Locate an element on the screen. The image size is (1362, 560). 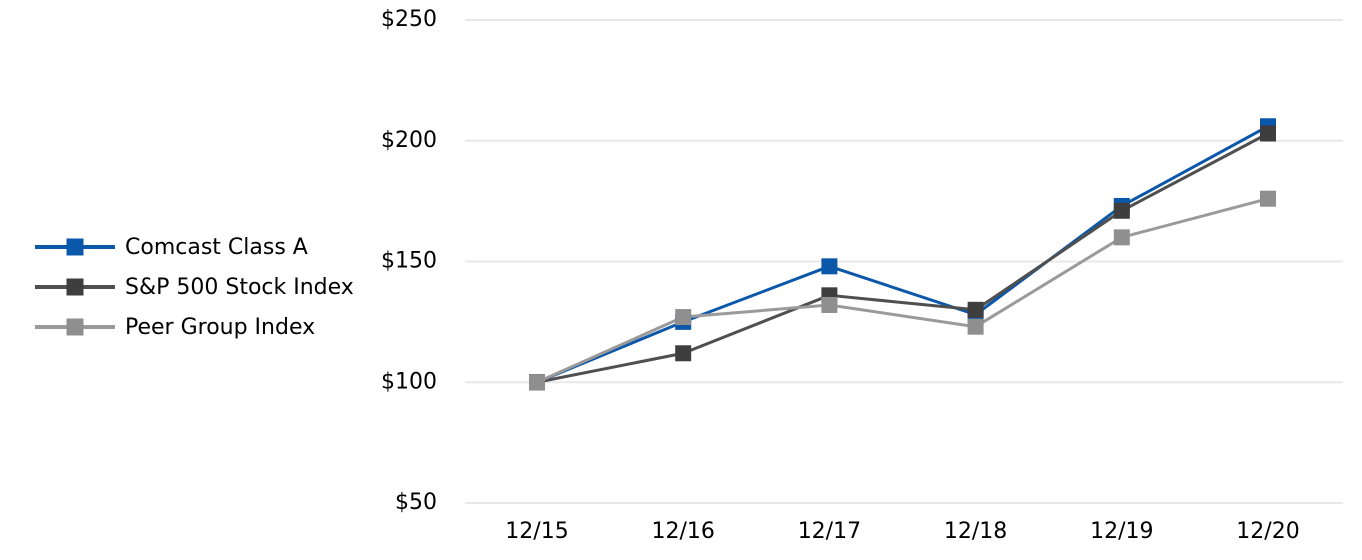
legend-label: S&P 500 Stock Index is located at coordinates (239, 287).